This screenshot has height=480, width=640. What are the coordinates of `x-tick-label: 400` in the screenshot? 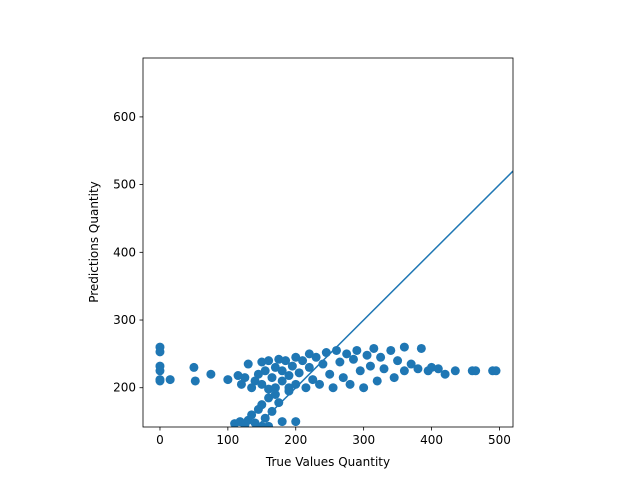 It's located at (431, 440).